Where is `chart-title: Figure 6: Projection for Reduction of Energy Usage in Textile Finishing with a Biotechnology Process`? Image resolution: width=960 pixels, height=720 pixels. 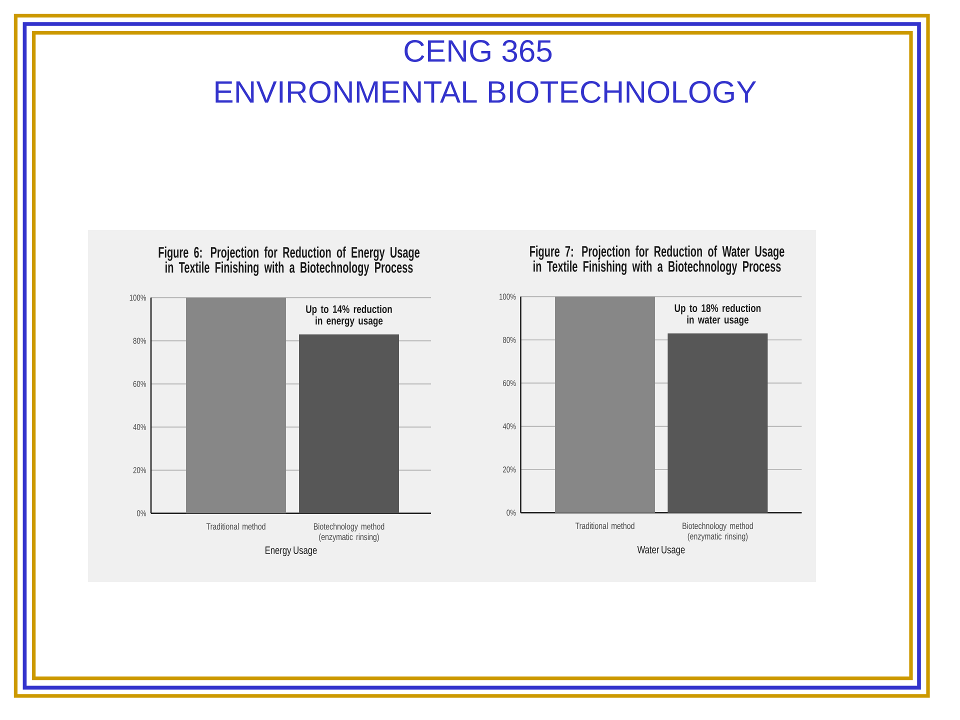 chart-title: Figure 6: Projection for Reduction of Energy Usage in Textile Finishing with a Biotechnology Process is located at coordinates (289, 261).